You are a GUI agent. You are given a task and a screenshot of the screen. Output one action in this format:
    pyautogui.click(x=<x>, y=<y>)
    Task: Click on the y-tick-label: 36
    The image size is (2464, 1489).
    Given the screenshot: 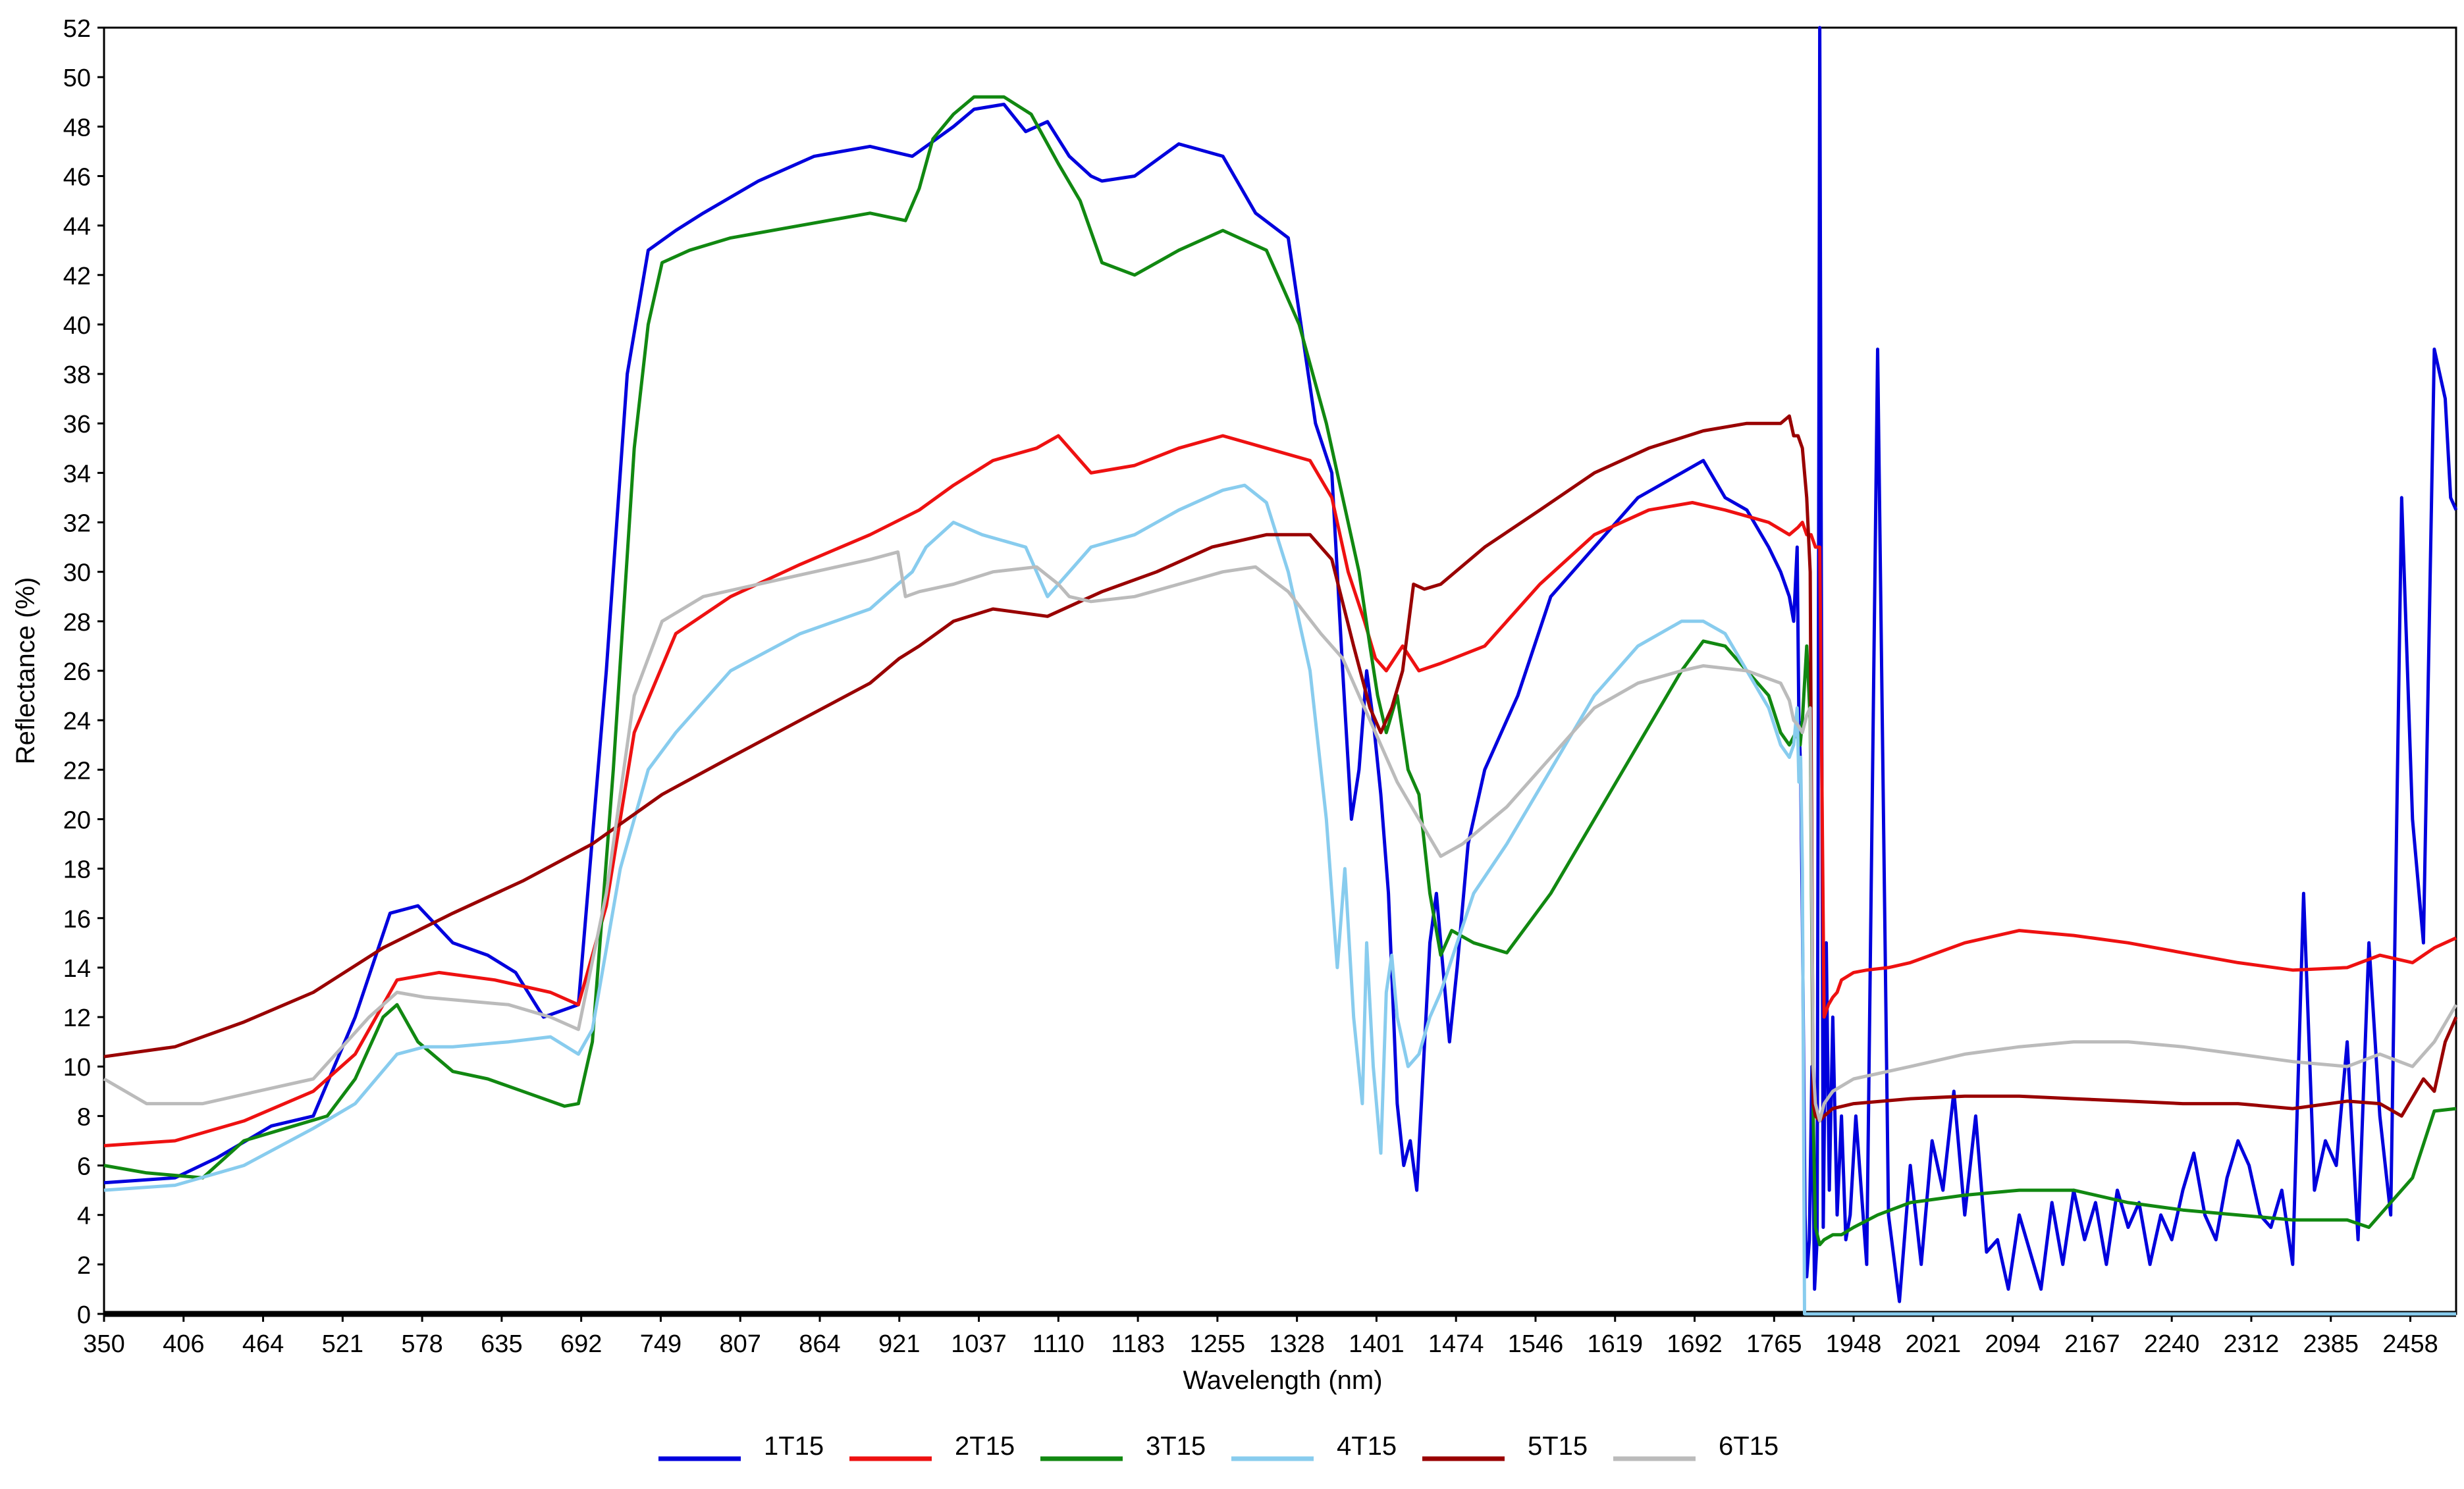 What is the action you would take?
    pyautogui.click(x=77, y=424)
    